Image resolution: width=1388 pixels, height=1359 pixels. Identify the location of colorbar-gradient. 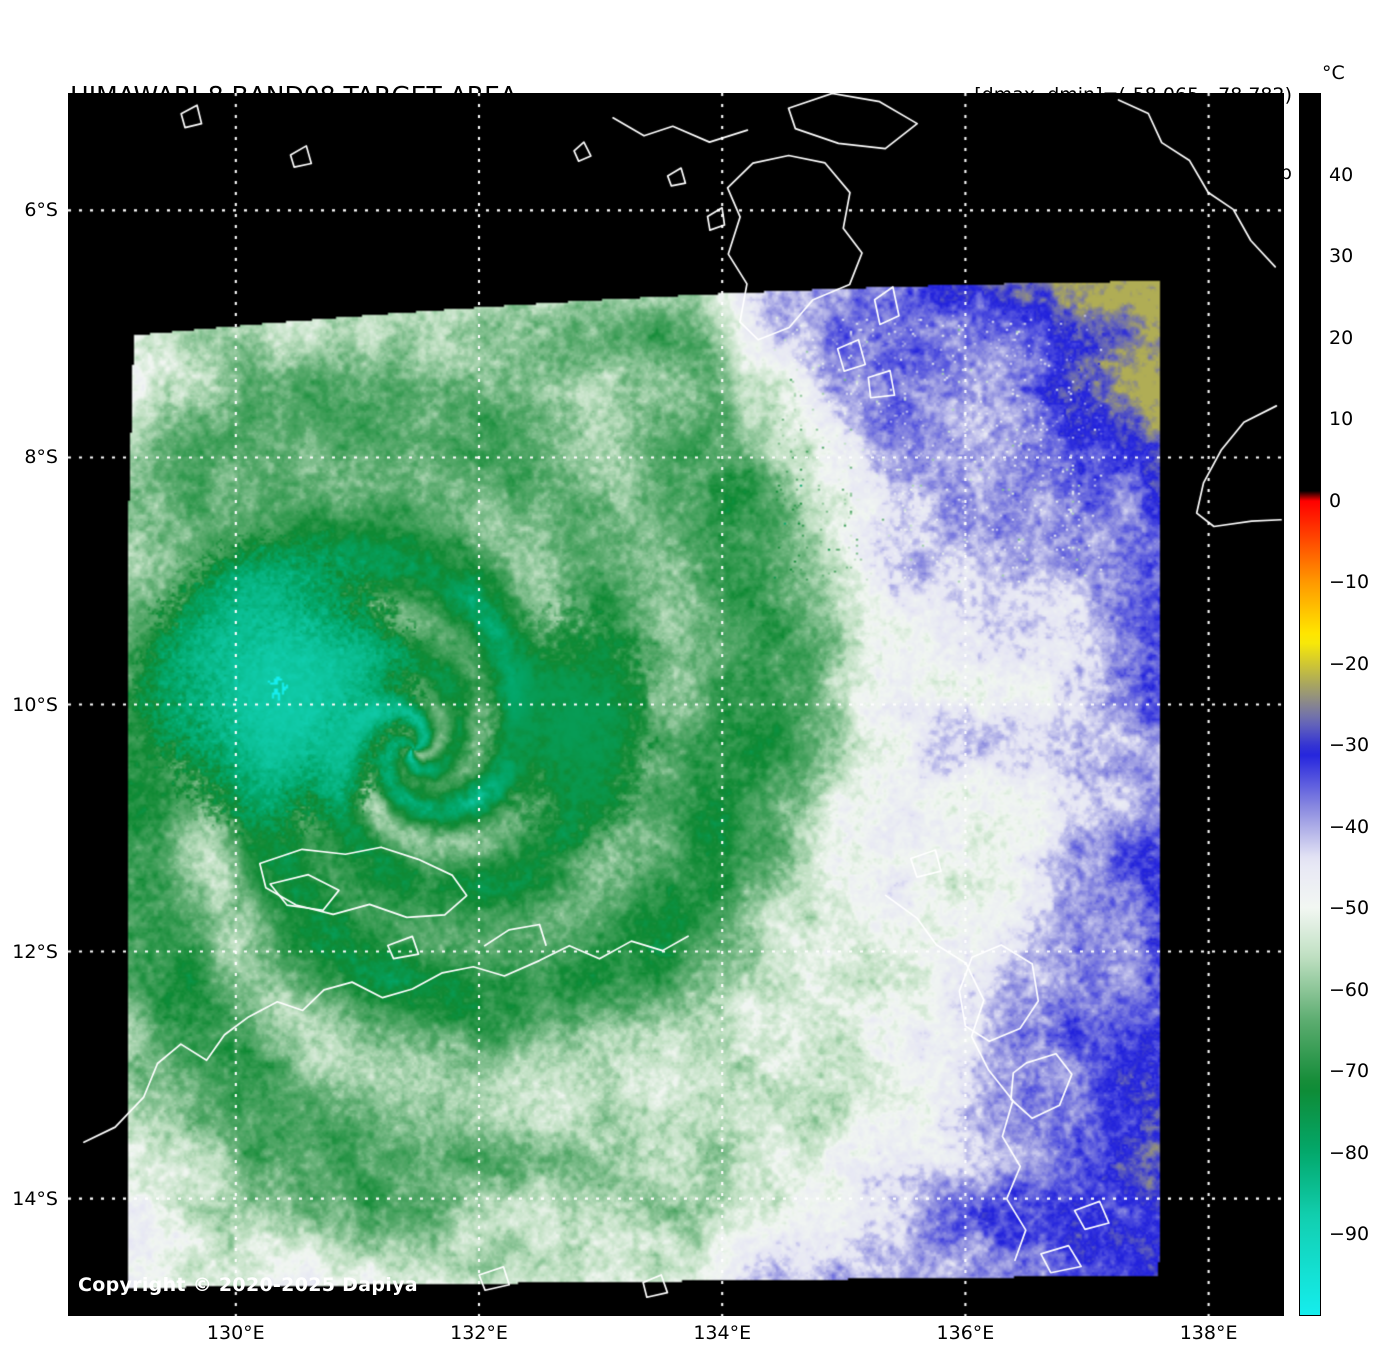
(1310, 704).